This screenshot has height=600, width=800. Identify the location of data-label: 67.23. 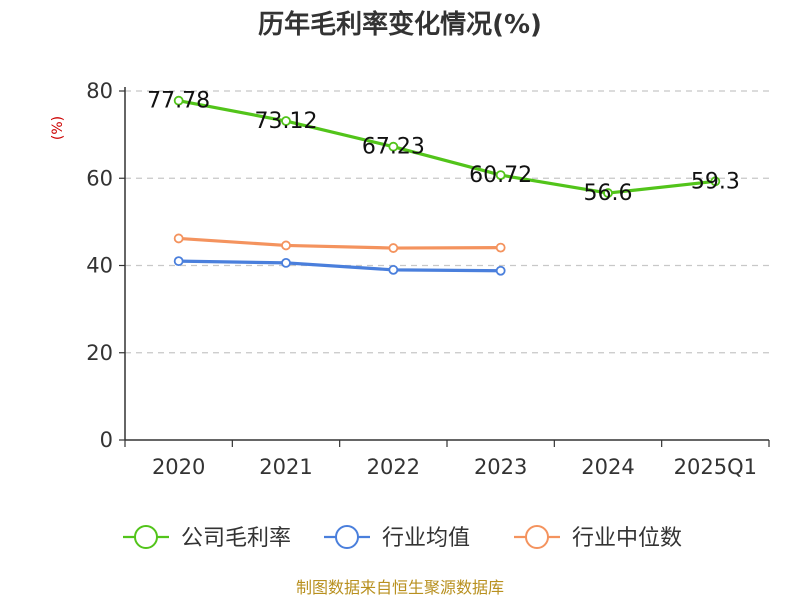
(393, 147).